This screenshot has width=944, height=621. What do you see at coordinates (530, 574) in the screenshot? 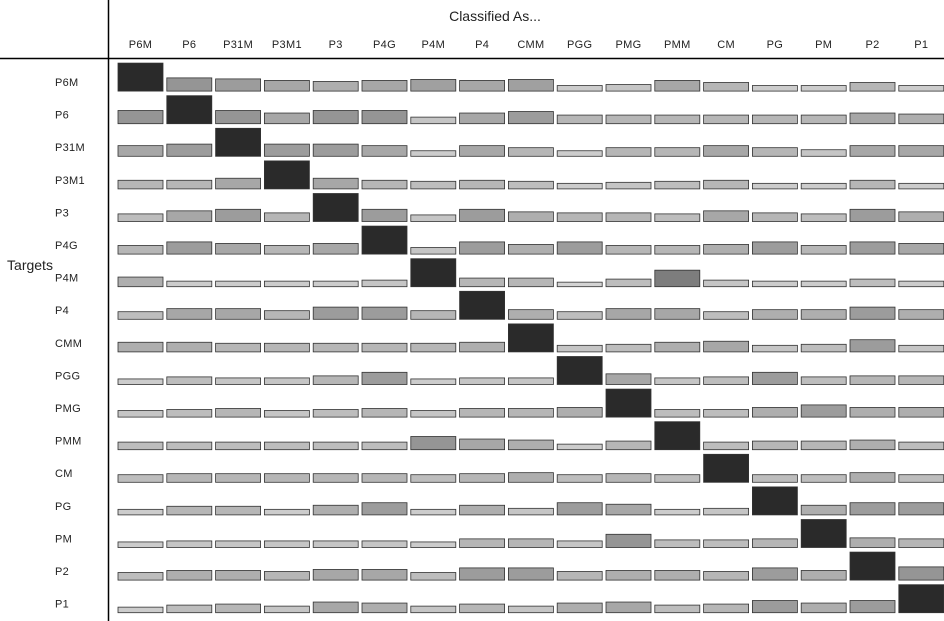
I see `cell-p2-cmm` at bounding box center [530, 574].